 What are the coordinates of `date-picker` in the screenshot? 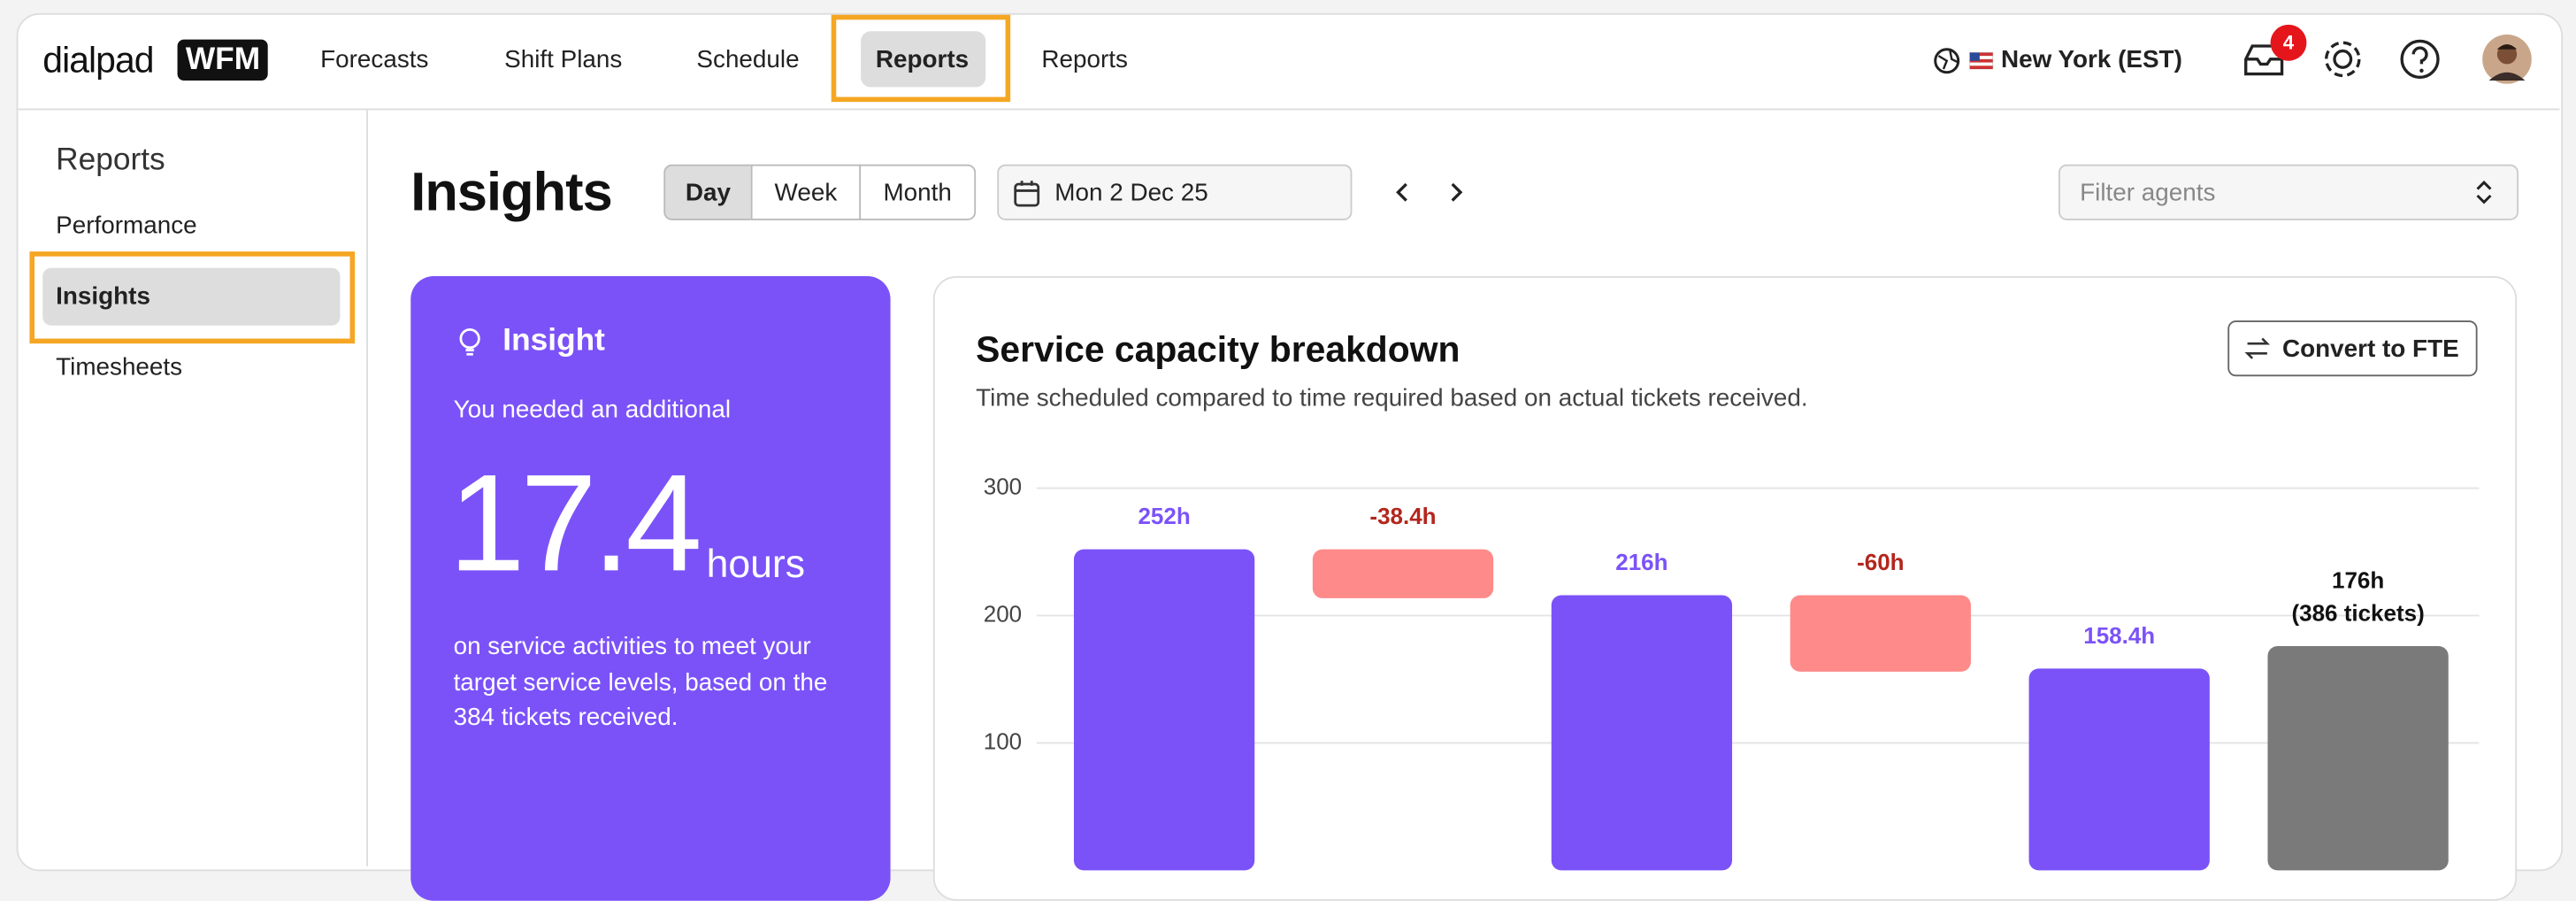 It's located at (1175, 192).